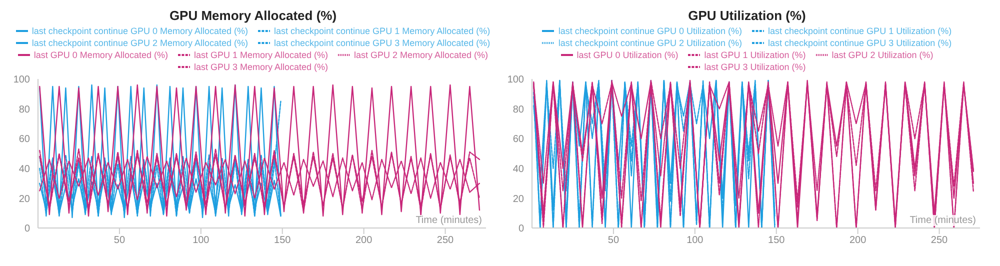 The height and width of the screenshot is (266, 1000). What do you see at coordinates (382, 43) in the screenshot?
I see `legend-label: last checkpoint continue GPU 3 Memory Allocated (%)` at bounding box center [382, 43].